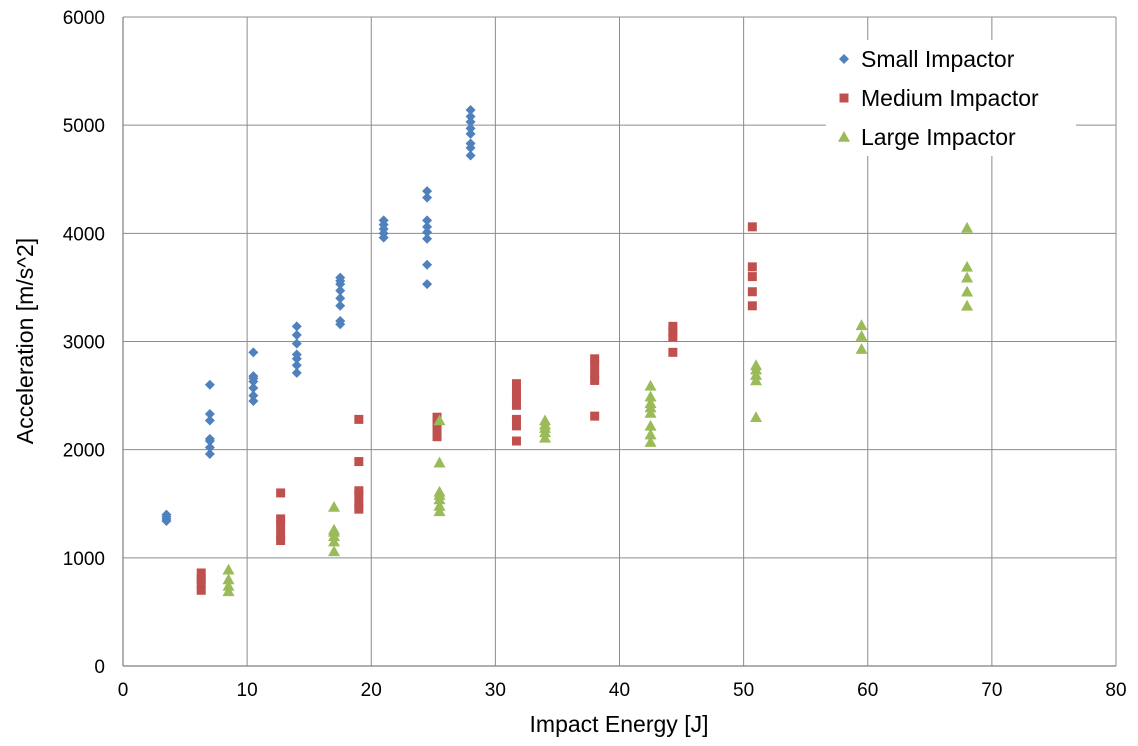 This screenshot has height=746, width=1138. What do you see at coordinates (1115, 690) in the screenshot?
I see `x-tick-label: 80` at bounding box center [1115, 690].